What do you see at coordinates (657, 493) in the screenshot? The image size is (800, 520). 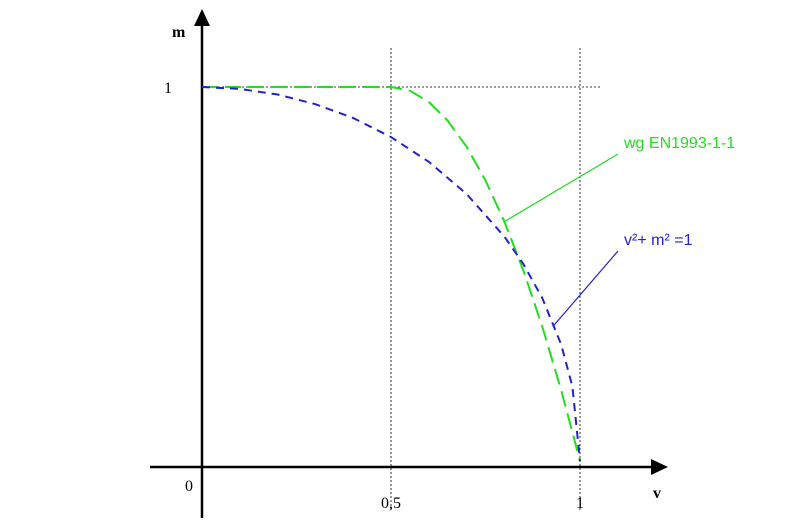 I see `x-axis-label: v` at bounding box center [657, 493].